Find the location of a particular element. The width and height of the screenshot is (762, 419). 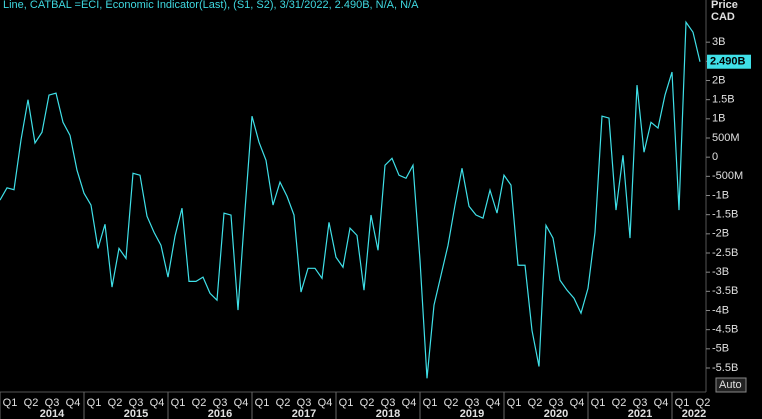

axis-title: Price is located at coordinates (724, 5).